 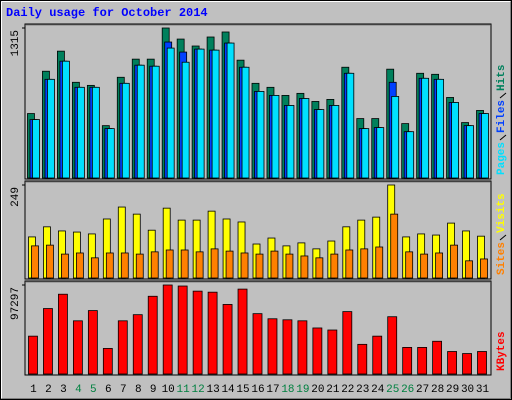 What do you see at coordinates (287, 390) in the screenshot?
I see `x-tick-label: 18` at bounding box center [287, 390].